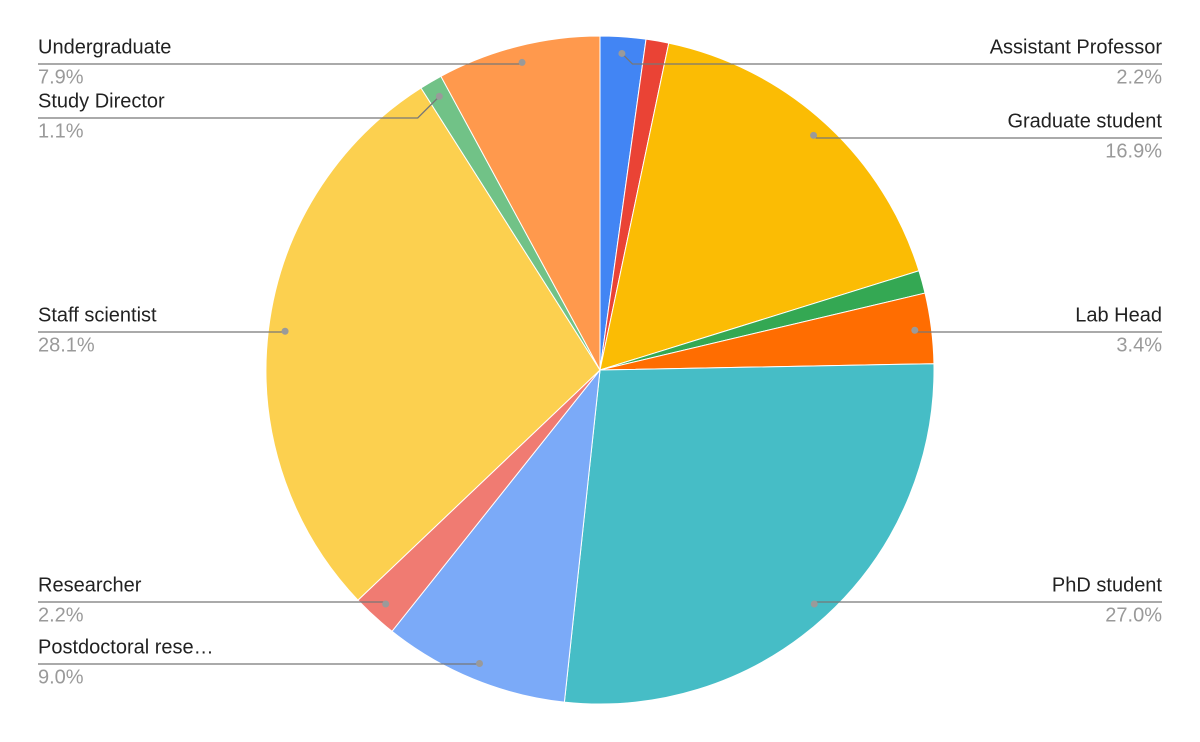  What do you see at coordinates (90, 585) in the screenshot?
I see `slice-label: Researcher` at bounding box center [90, 585].